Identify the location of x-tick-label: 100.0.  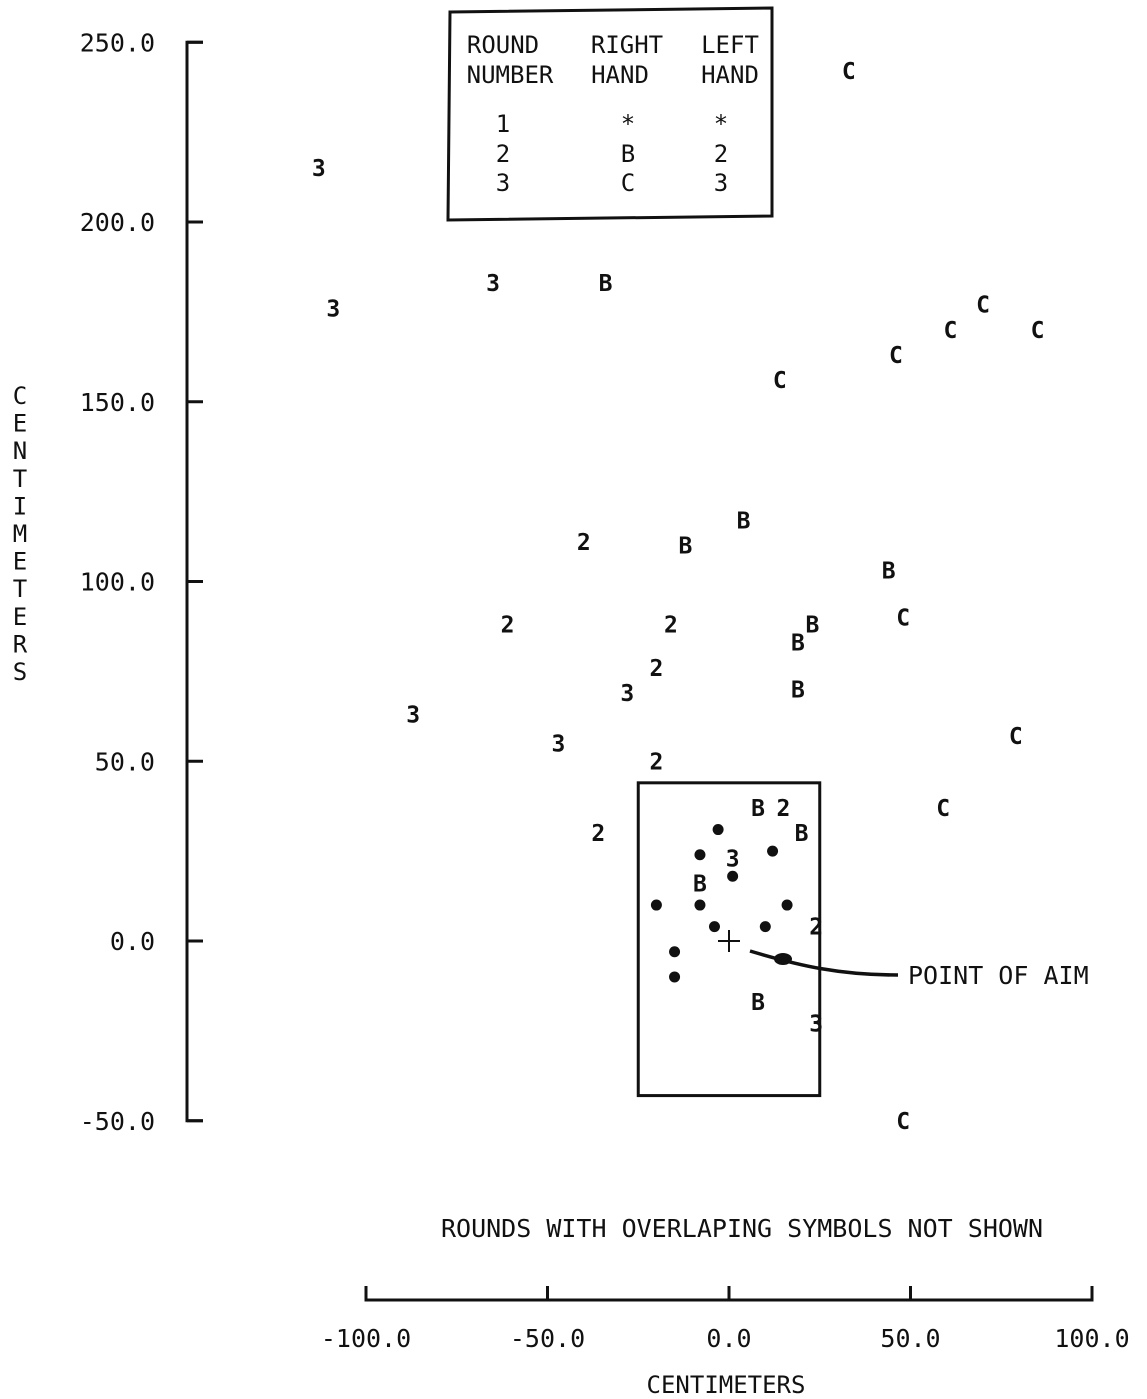
(1091, 1338).